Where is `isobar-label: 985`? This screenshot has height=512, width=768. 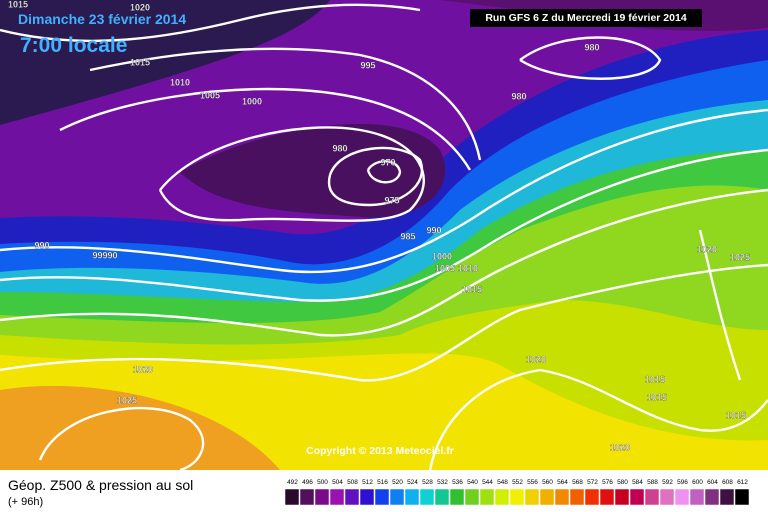
isobar-label: 985 is located at coordinates (407, 236).